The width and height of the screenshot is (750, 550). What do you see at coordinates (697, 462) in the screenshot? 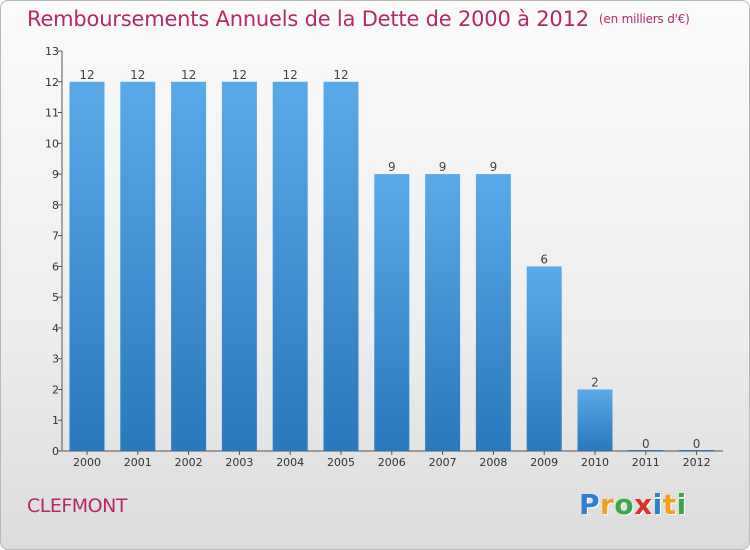
I see `x-tick-label: 2012` at bounding box center [697, 462].